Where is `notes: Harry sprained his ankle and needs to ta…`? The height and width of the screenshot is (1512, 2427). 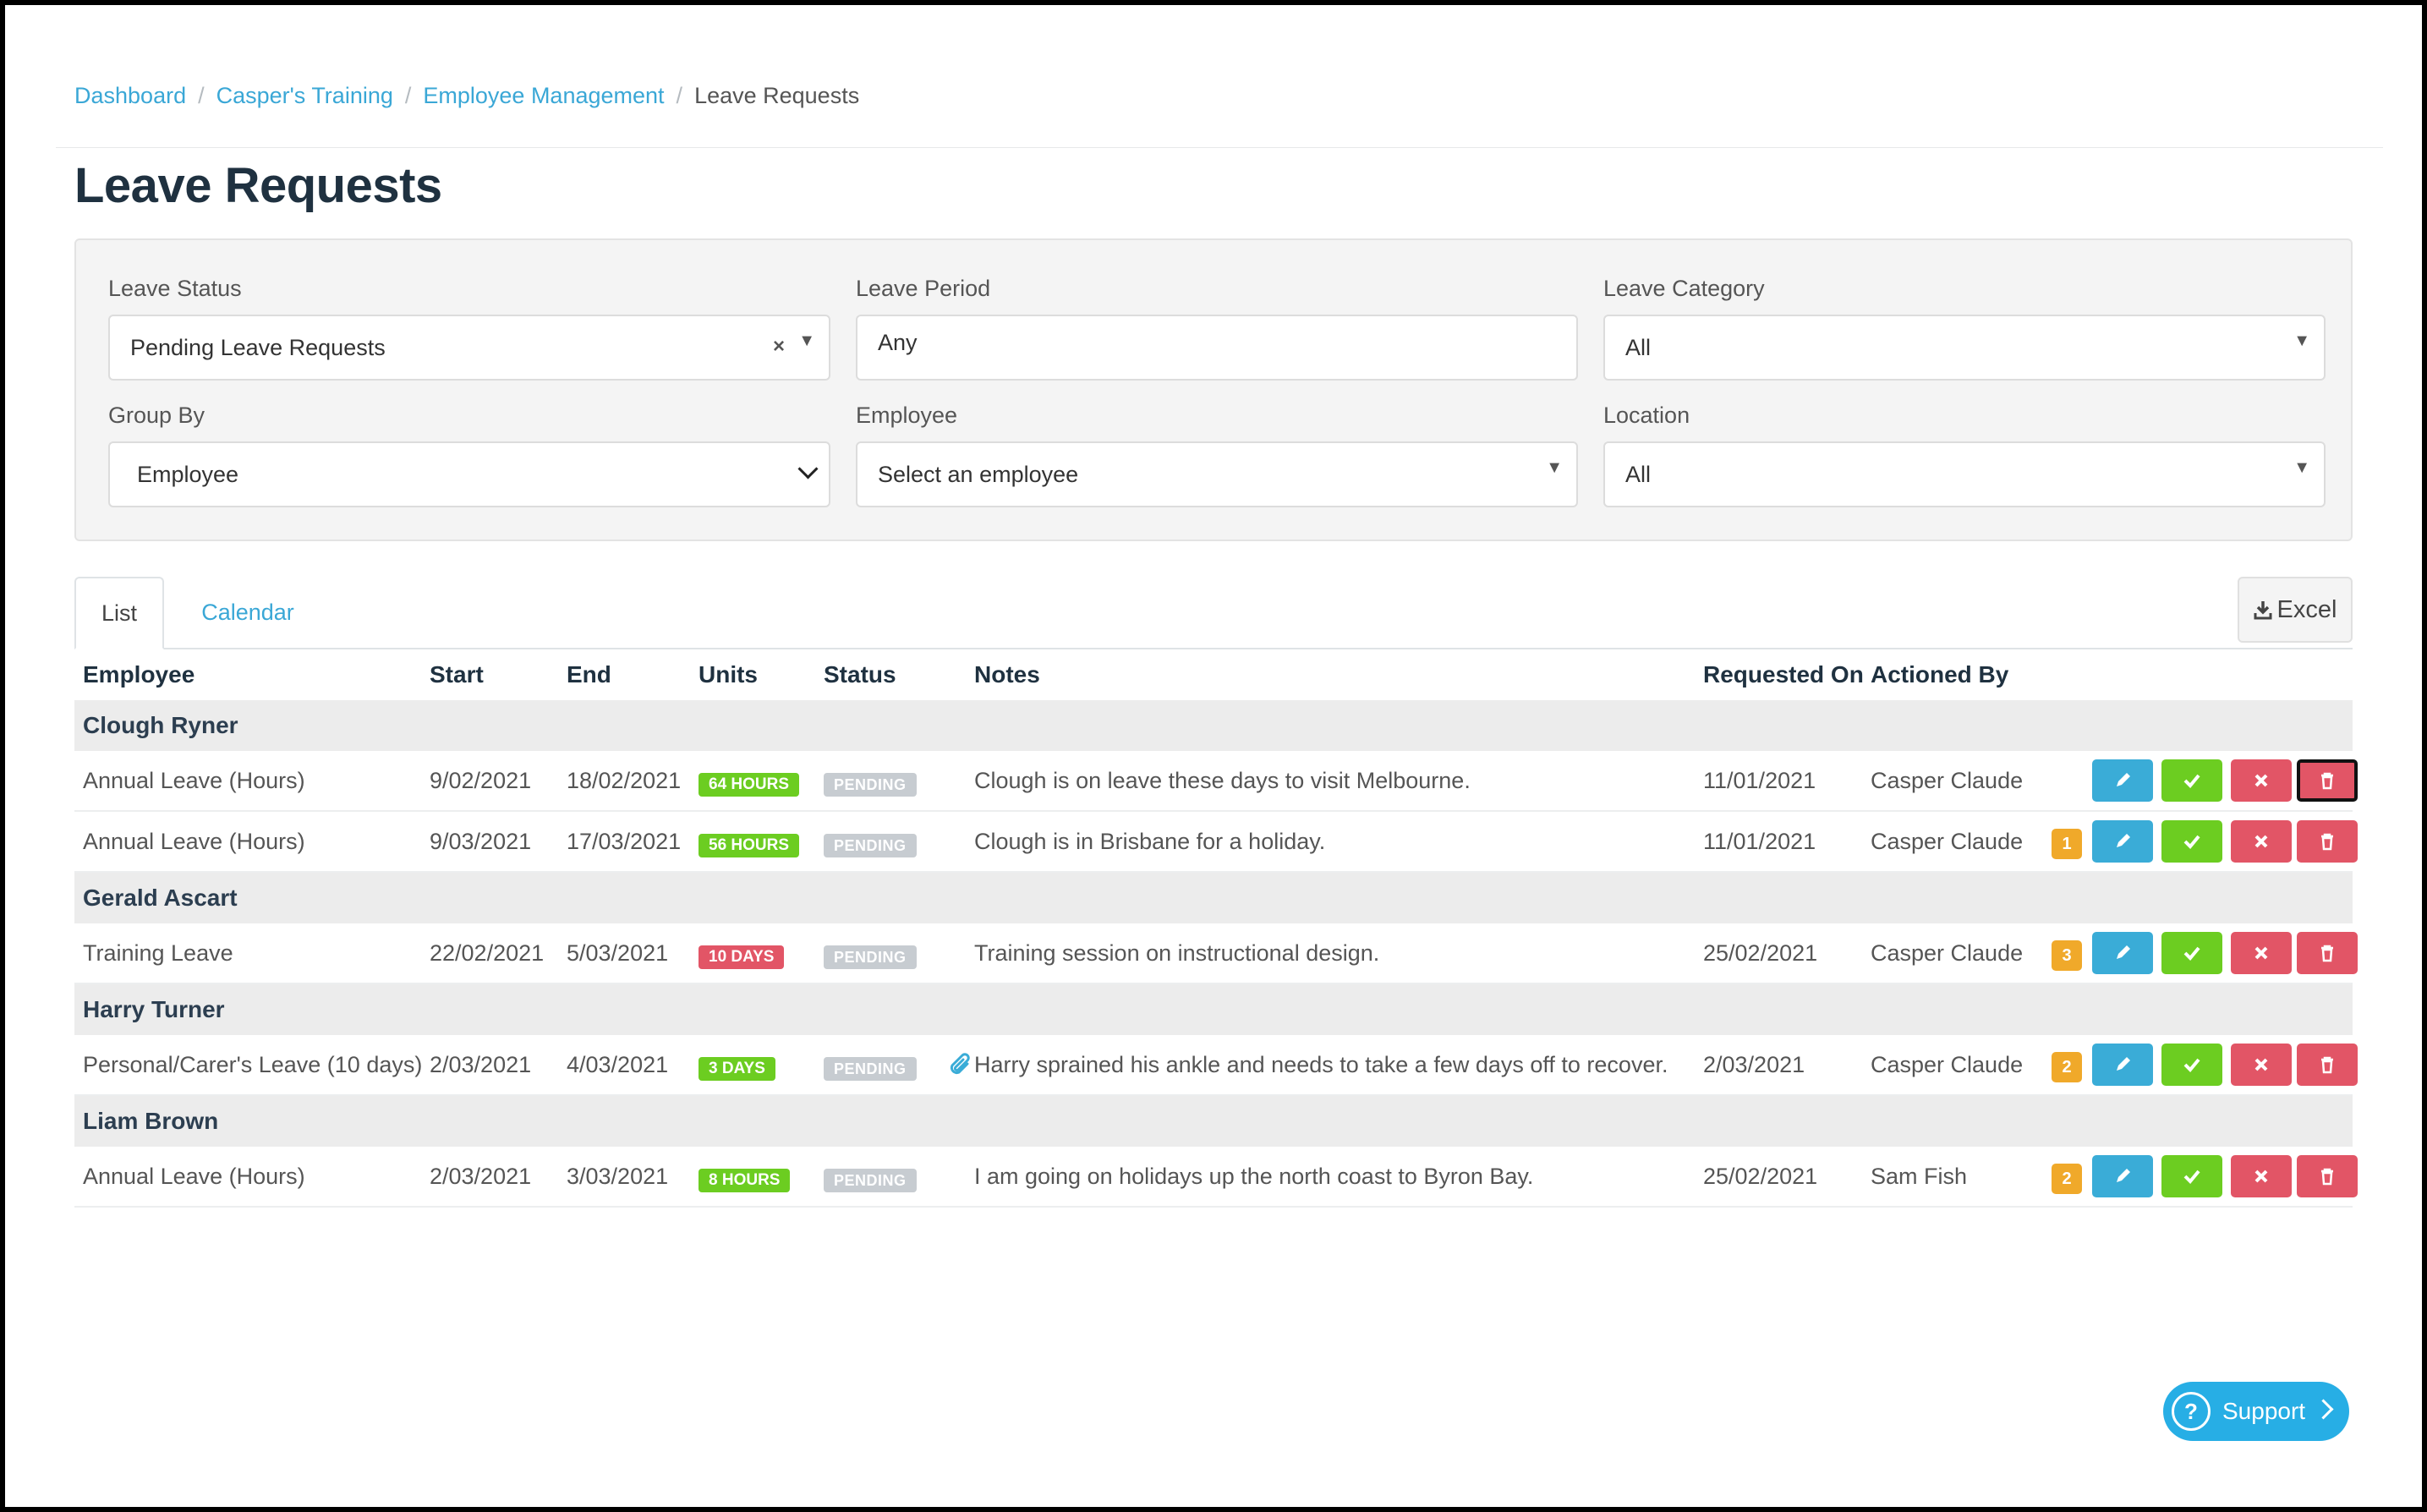
notes: Harry sprained his ankle and needs to ta… is located at coordinates (1321, 1064).